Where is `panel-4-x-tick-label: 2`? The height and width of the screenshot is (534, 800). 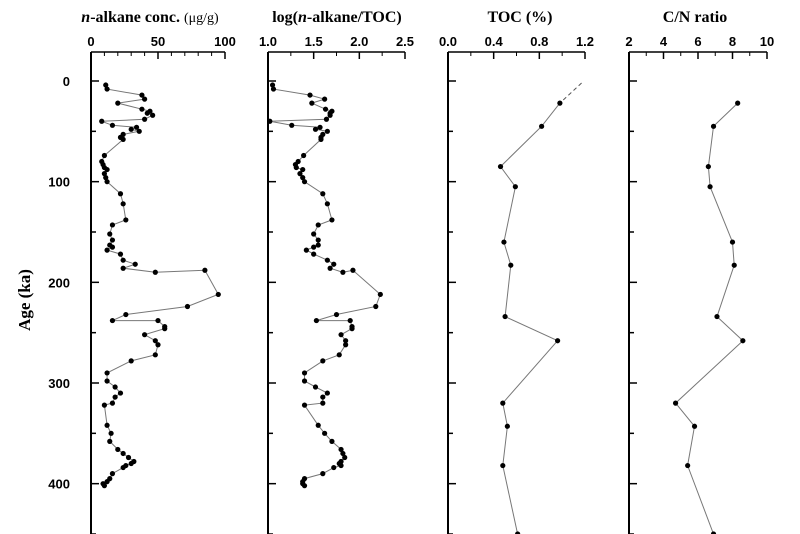
panel-4-x-tick-label: 2 is located at coordinates (628, 41).